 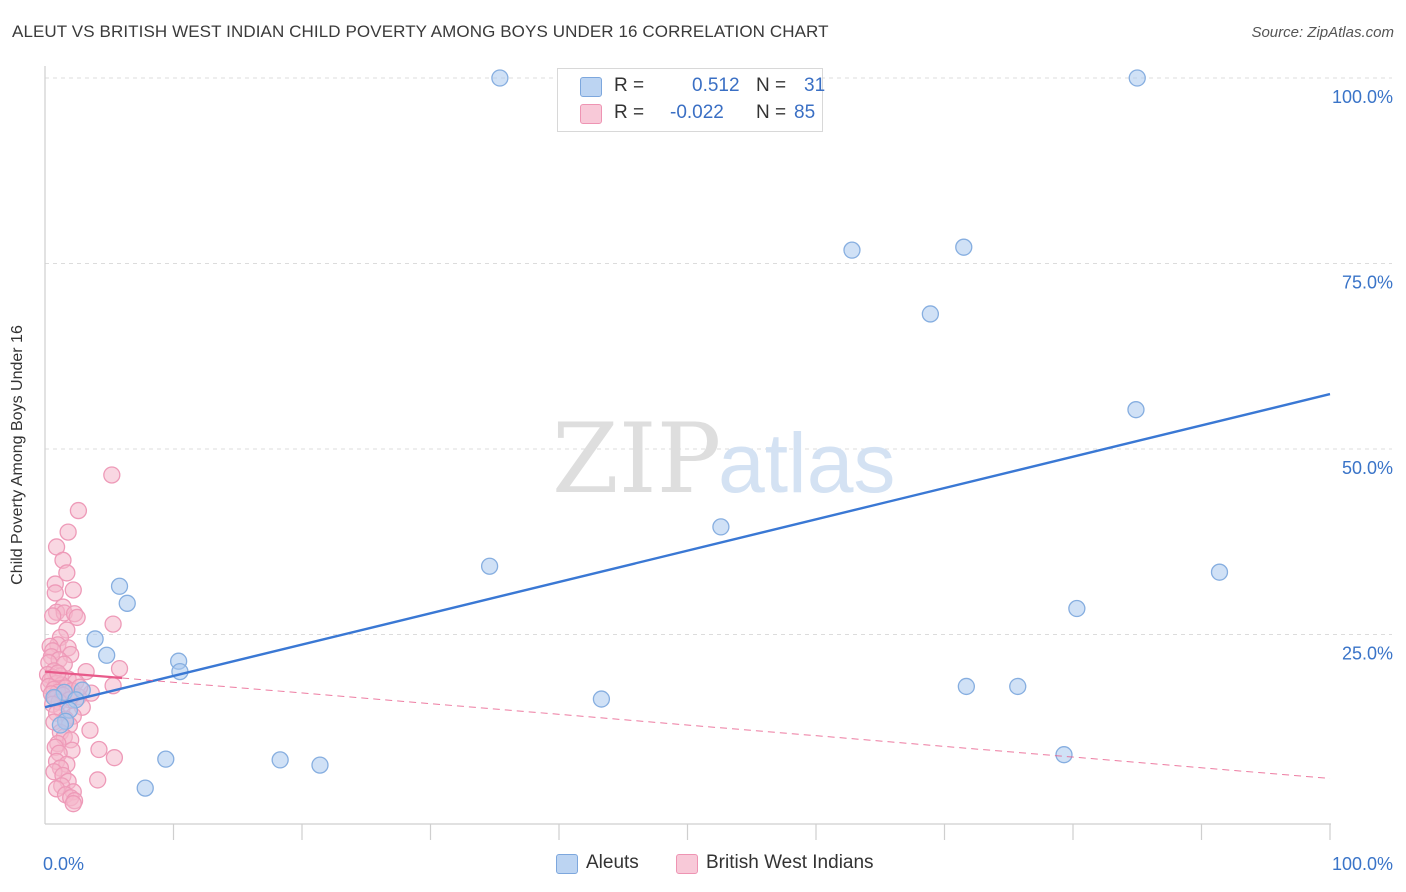 What do you see at coordinates (1362, 864) in the screenshot?
I see `x-tick-label: 100.0%` at bounding box center [1362, 864].